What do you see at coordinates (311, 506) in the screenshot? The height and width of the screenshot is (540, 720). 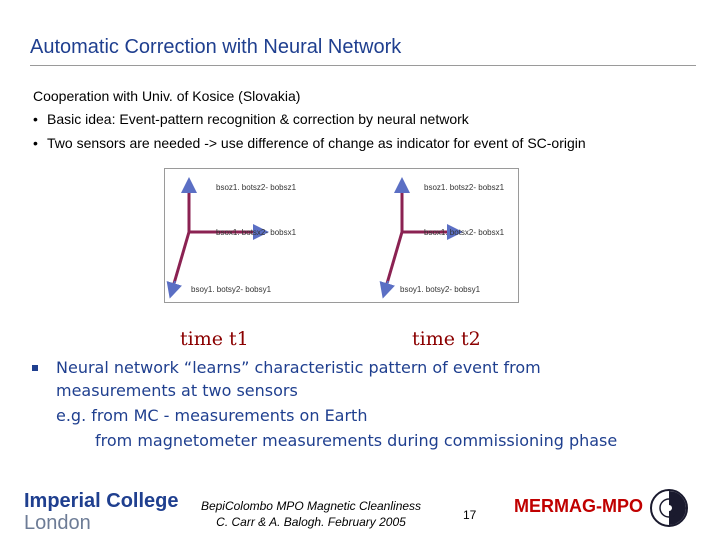 I see `footer-line-1: BepiColombo MPO Magnetic Cleanliness` at bounding box center [311, 506].